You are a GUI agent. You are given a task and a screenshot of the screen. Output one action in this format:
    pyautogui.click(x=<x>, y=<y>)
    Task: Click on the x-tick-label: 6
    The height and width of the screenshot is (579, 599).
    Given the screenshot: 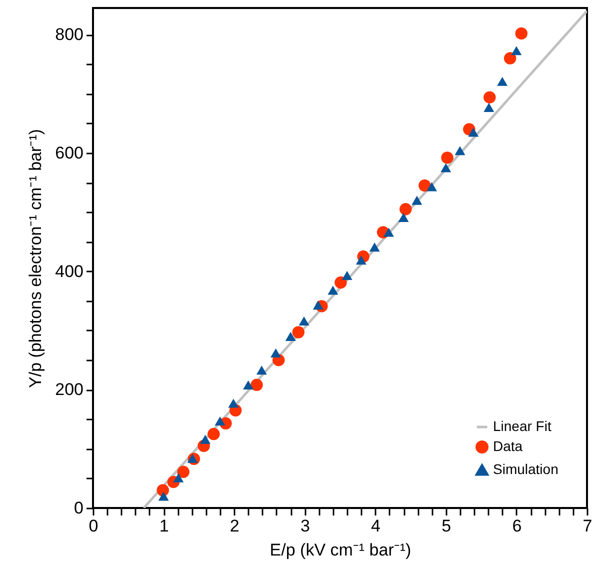 What is the action you would take?
    pyautogui.click(x=517, y=526)
    